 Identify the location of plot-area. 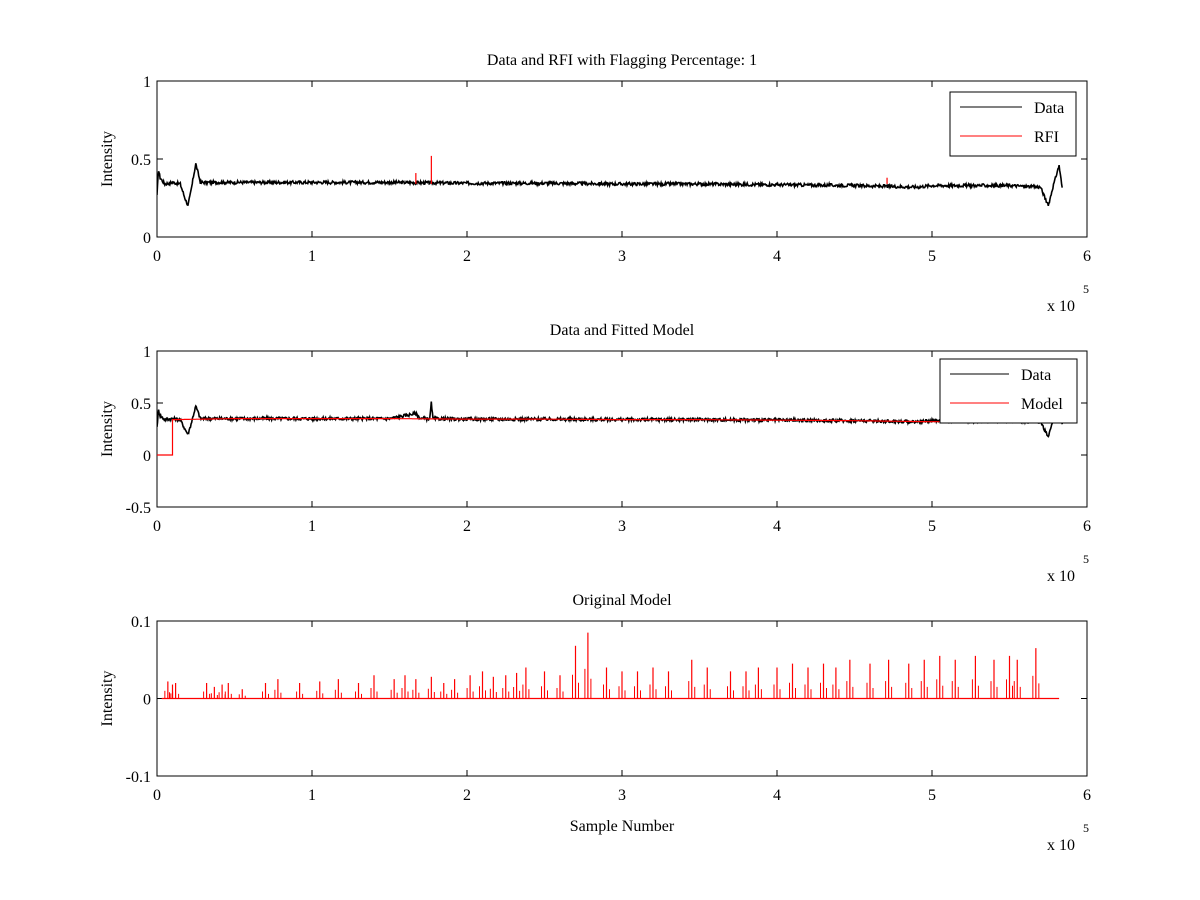
(622, 159).